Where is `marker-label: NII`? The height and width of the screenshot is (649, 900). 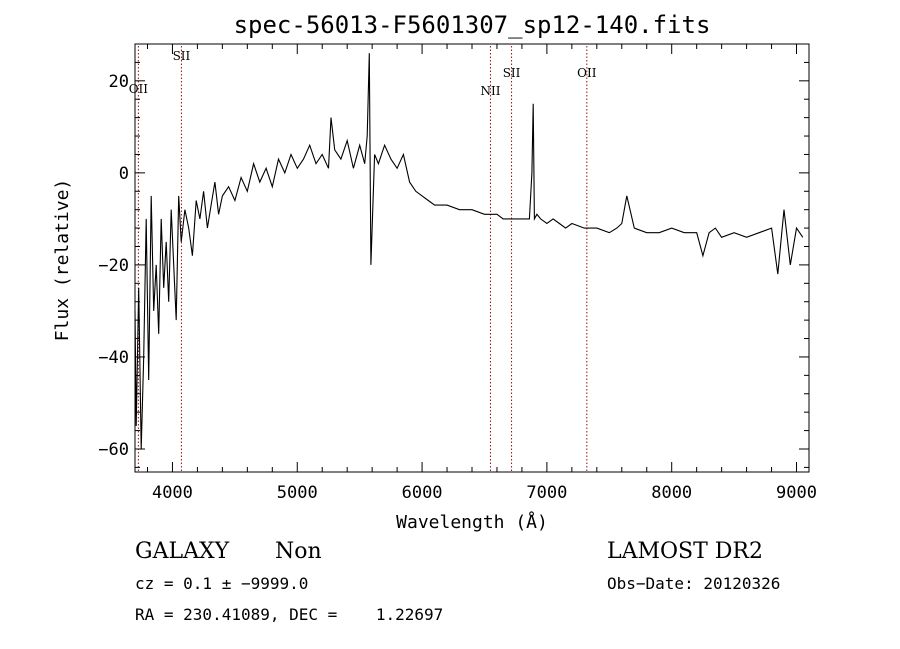 marker-label: NII is located at coordinates (490, 91).